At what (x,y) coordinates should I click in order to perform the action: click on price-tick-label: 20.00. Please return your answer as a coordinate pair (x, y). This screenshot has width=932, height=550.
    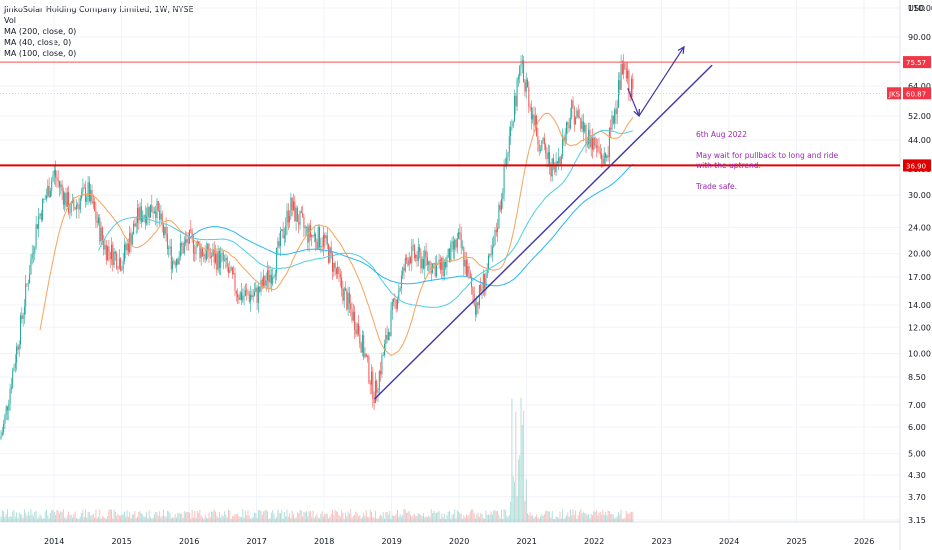
    Looking at the image, I should click on (919, 254).